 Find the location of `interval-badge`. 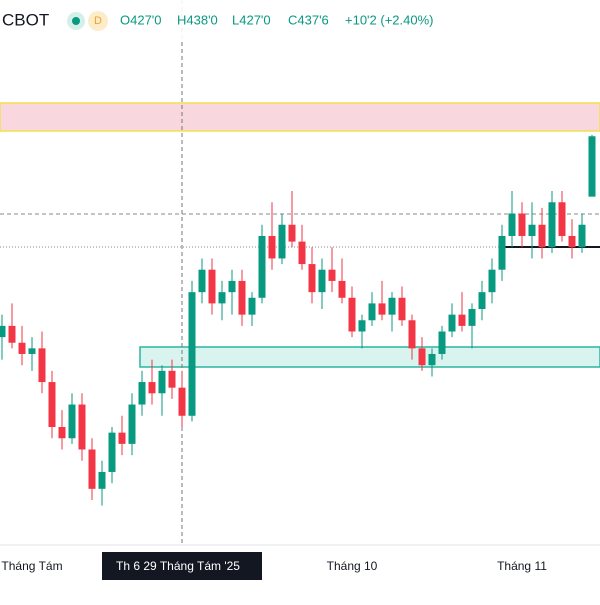

interval-badge is located at coordinates (98, 21).